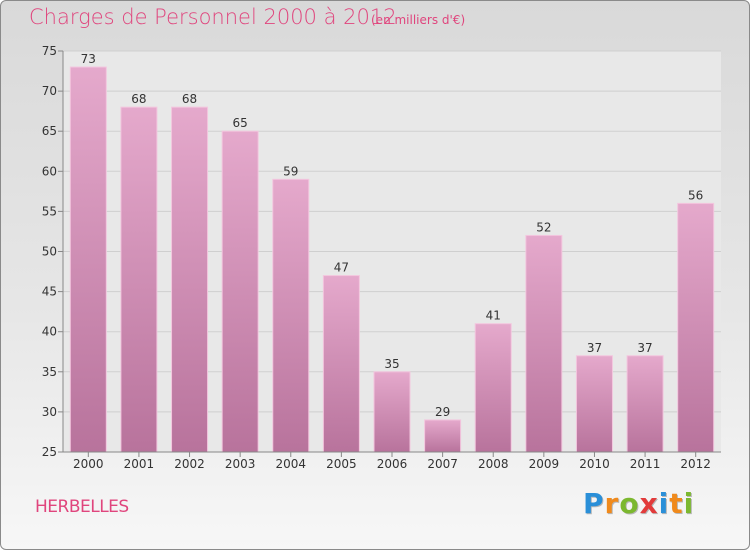  What do you see at coordinates (49, 252) in the screenshot?
I see `y-tick-label: 50` at bounding box center [49, 252].